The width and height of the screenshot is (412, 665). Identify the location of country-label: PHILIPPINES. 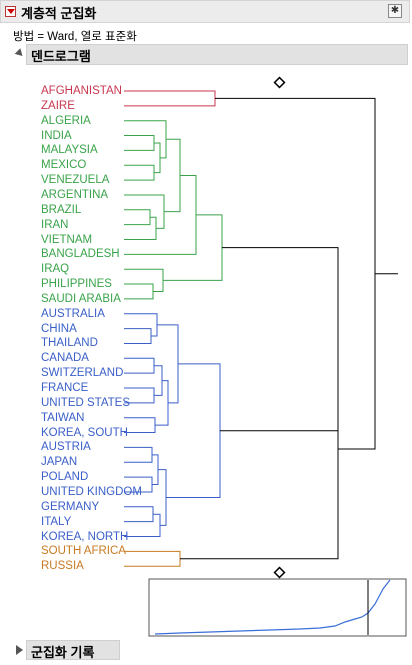
(76, 284).